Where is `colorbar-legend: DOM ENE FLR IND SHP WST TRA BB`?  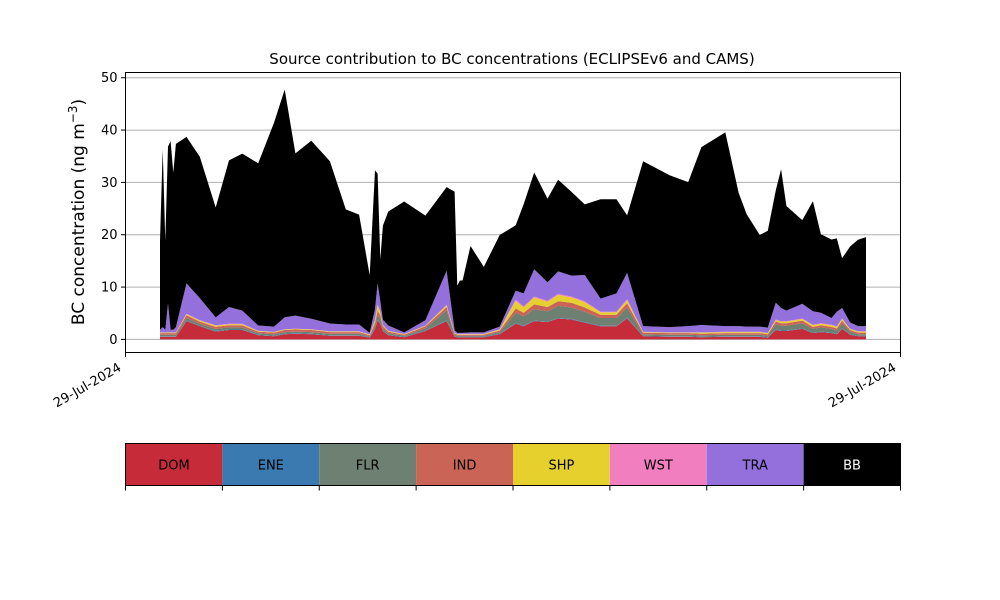 colorbar-legend: DOM ENE FLR IND SHP WST TRA BB is located at coordinates (513, 467).